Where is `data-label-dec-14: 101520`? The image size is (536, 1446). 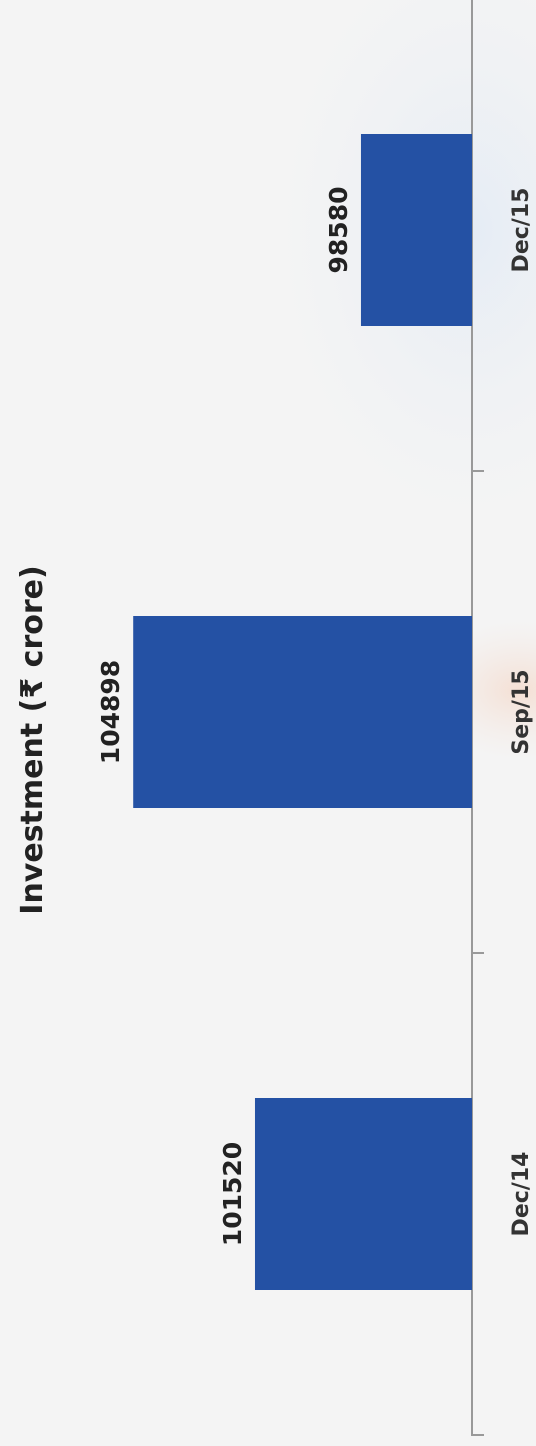
data-label-dec-14: 101520 is located at coordinates (232, 1194).